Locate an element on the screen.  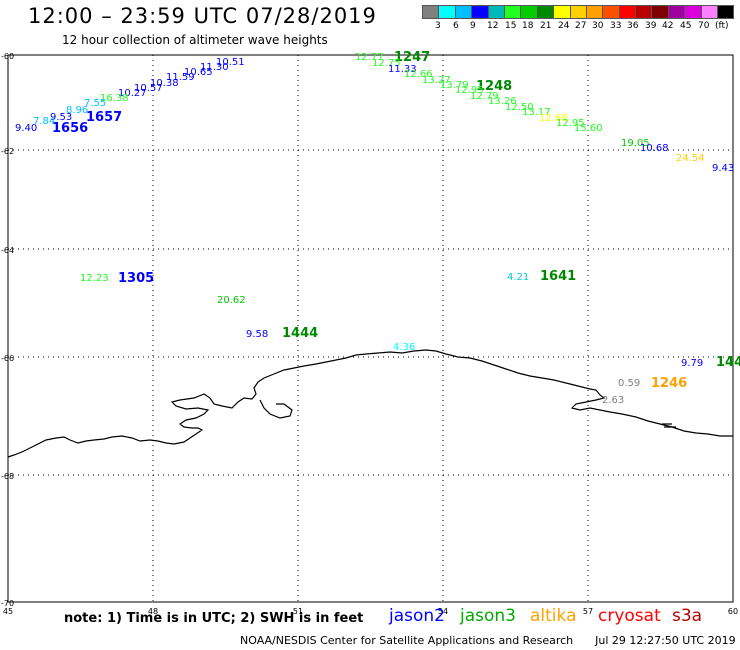
latitude-label: -66 is located at coordinates (7, 358).